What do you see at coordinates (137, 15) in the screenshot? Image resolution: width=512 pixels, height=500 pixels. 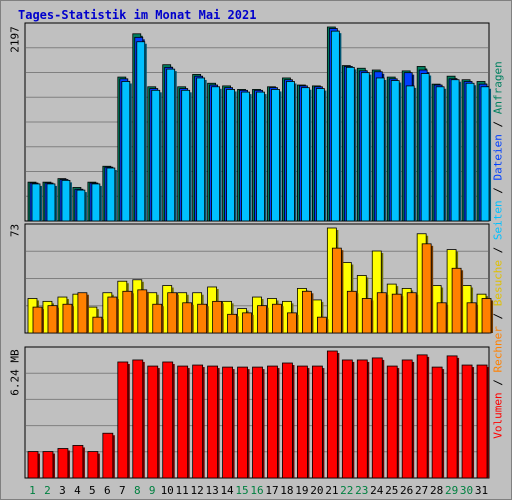 I see `page-title: Tages-Statistik im Monat Mai 2021` at bounding box center [137, 15].